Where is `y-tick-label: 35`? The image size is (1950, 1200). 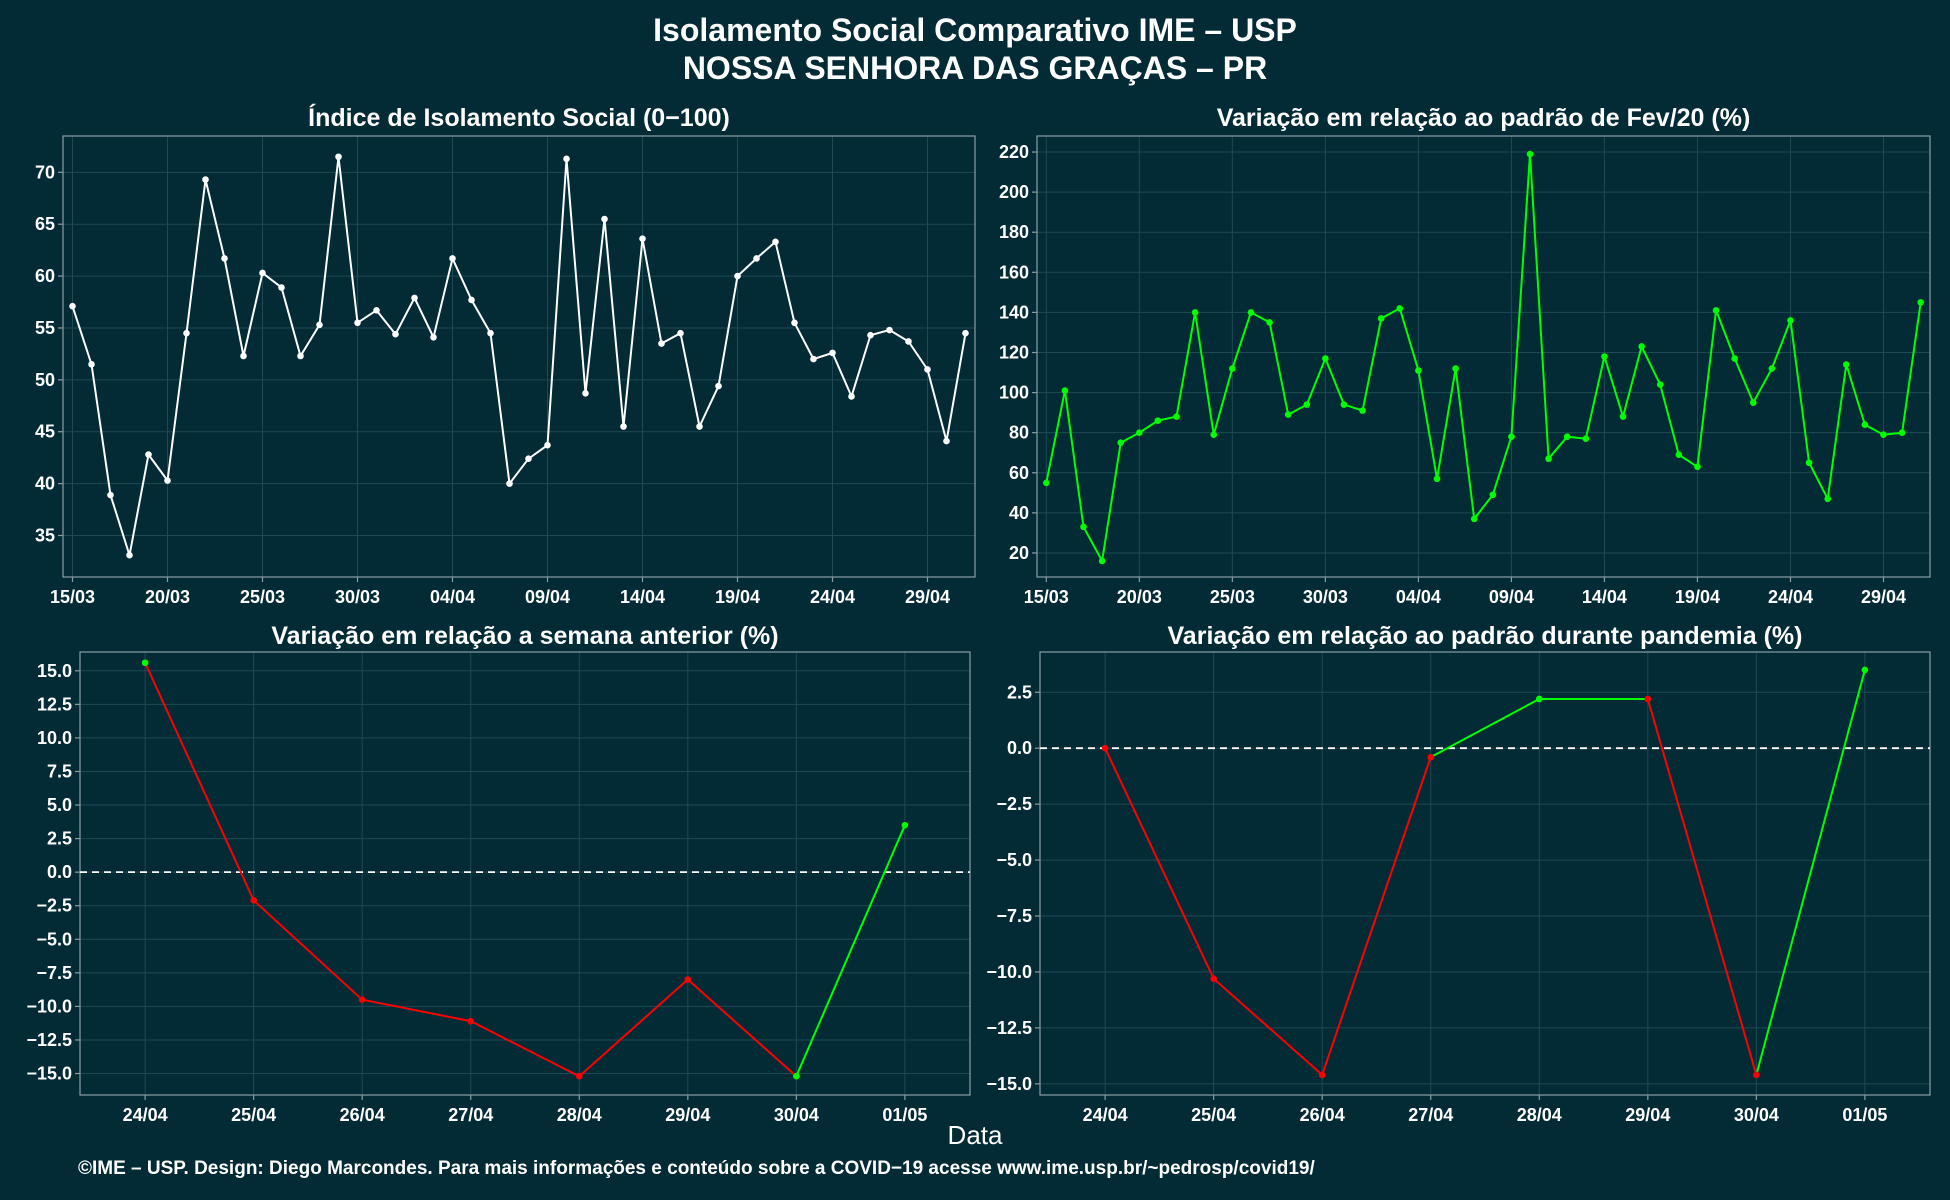
y-tick-label: 35 is located at coordinates (45, 535).